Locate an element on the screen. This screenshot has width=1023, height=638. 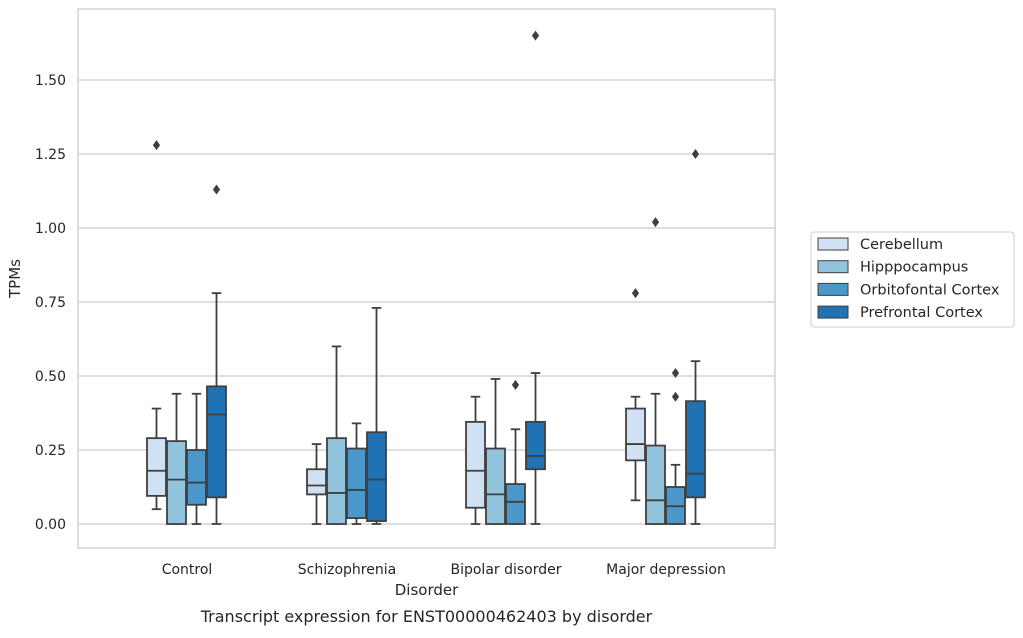
x-tick-label: Schizophrenia is located at coordinates (347, 570).